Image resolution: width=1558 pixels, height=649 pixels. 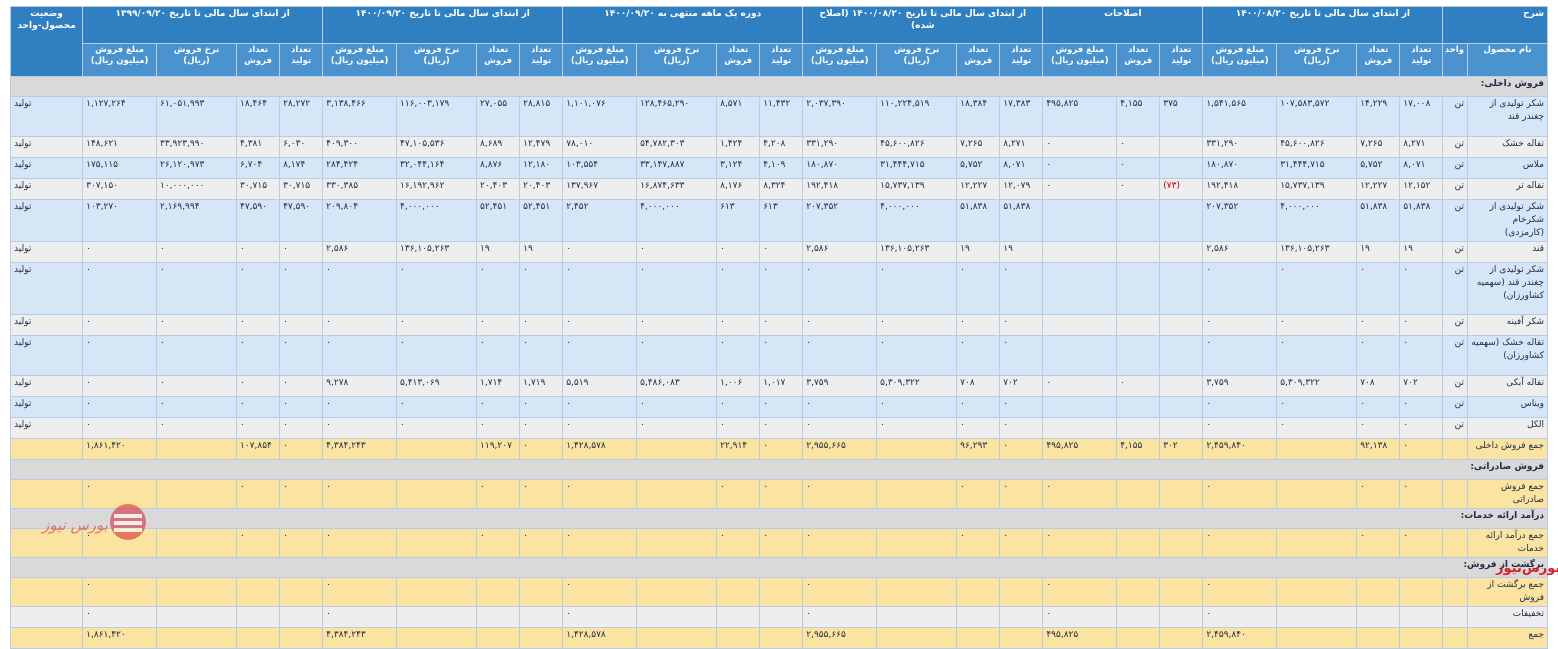 What do you see at coordinates (779, 617) in the screenshot?
I see `table-row: تخفیفات ۰ ۰ ۰ ۰ ۰ ۰` at bounding box center [779, 617].